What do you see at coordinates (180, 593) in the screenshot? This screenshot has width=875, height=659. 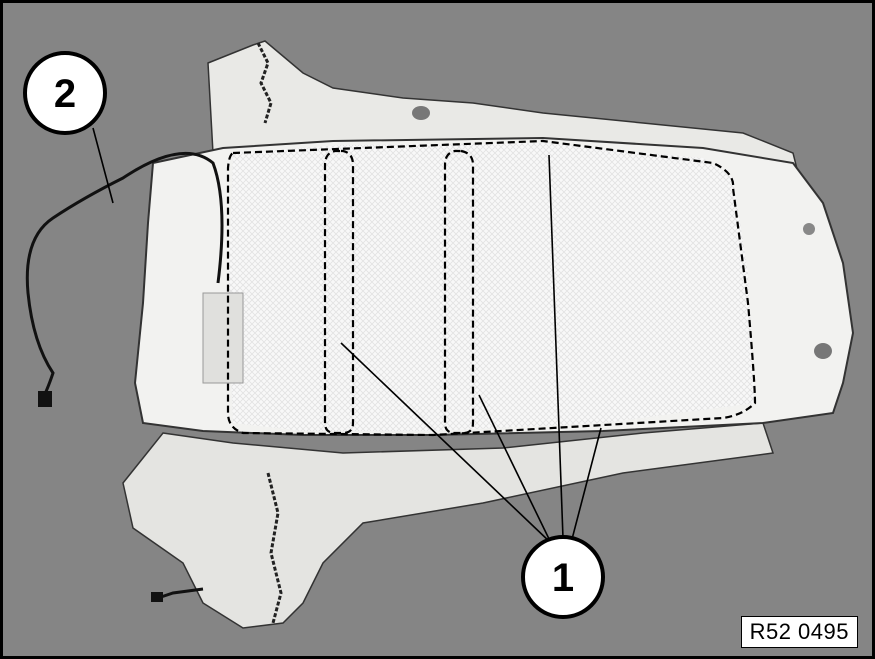 I see `cable-lower` at bounding box center [180, 593].